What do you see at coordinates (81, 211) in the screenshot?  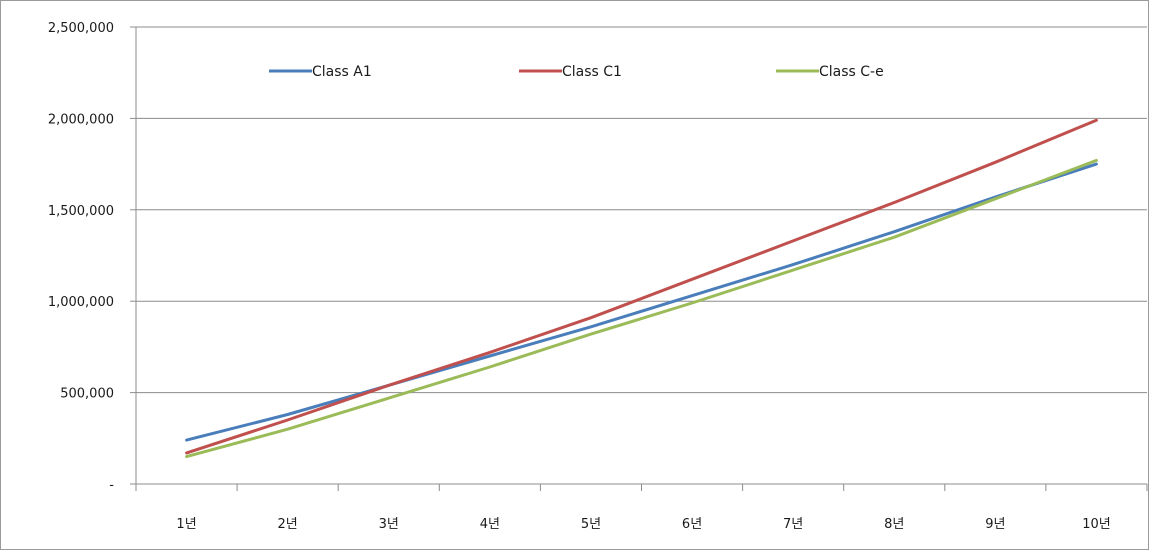 I see `y-tick-label: 1,500,000` at bounding box center [81, 211].